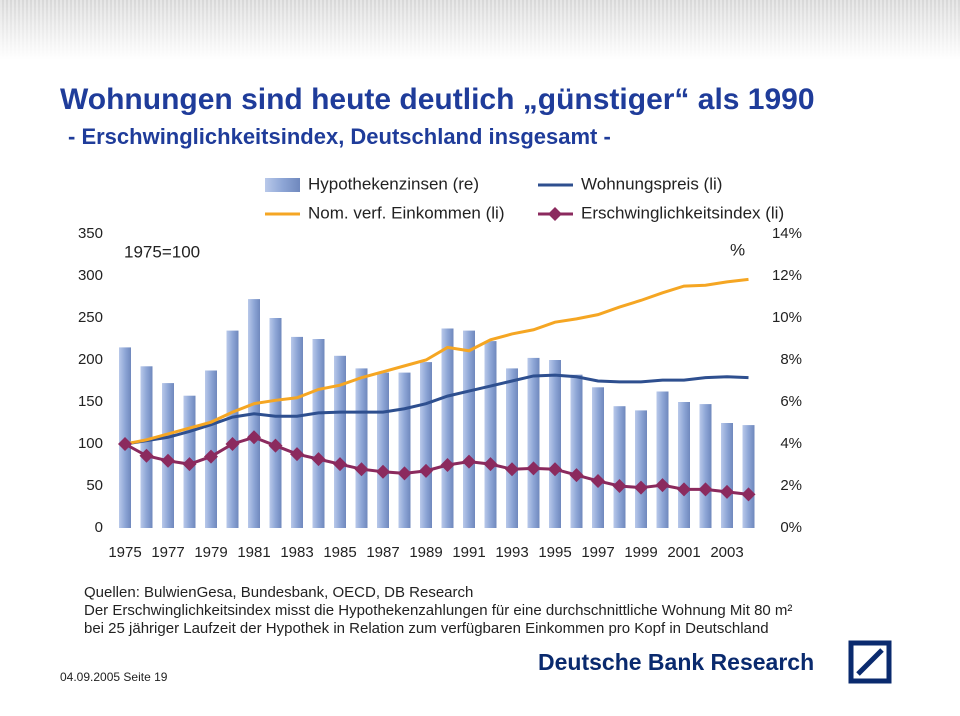  What do you see at coordinates (555, 214) in the screenshot?
I see `legend-marker` at bounding box center [555, 214].